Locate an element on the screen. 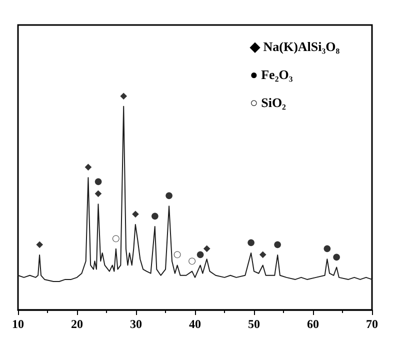 The image size is (399, 342). x-tick-label: 70 is located at coordinates (372, 324).